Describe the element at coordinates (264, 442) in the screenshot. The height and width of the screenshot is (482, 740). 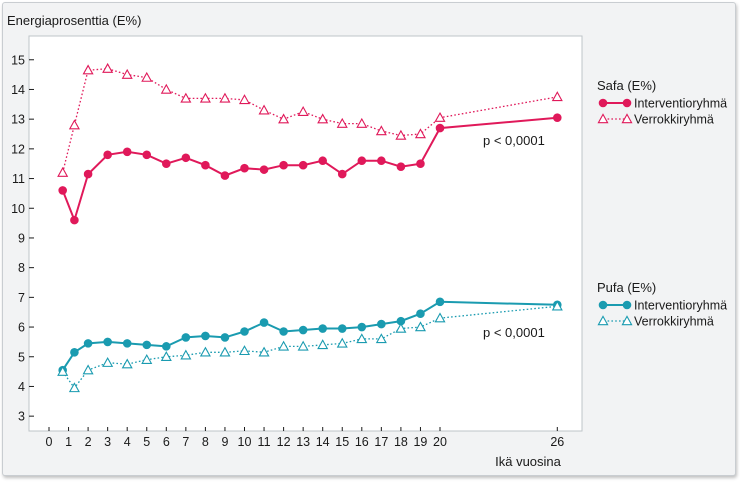
I see `x-tick-label: 11` at that location.